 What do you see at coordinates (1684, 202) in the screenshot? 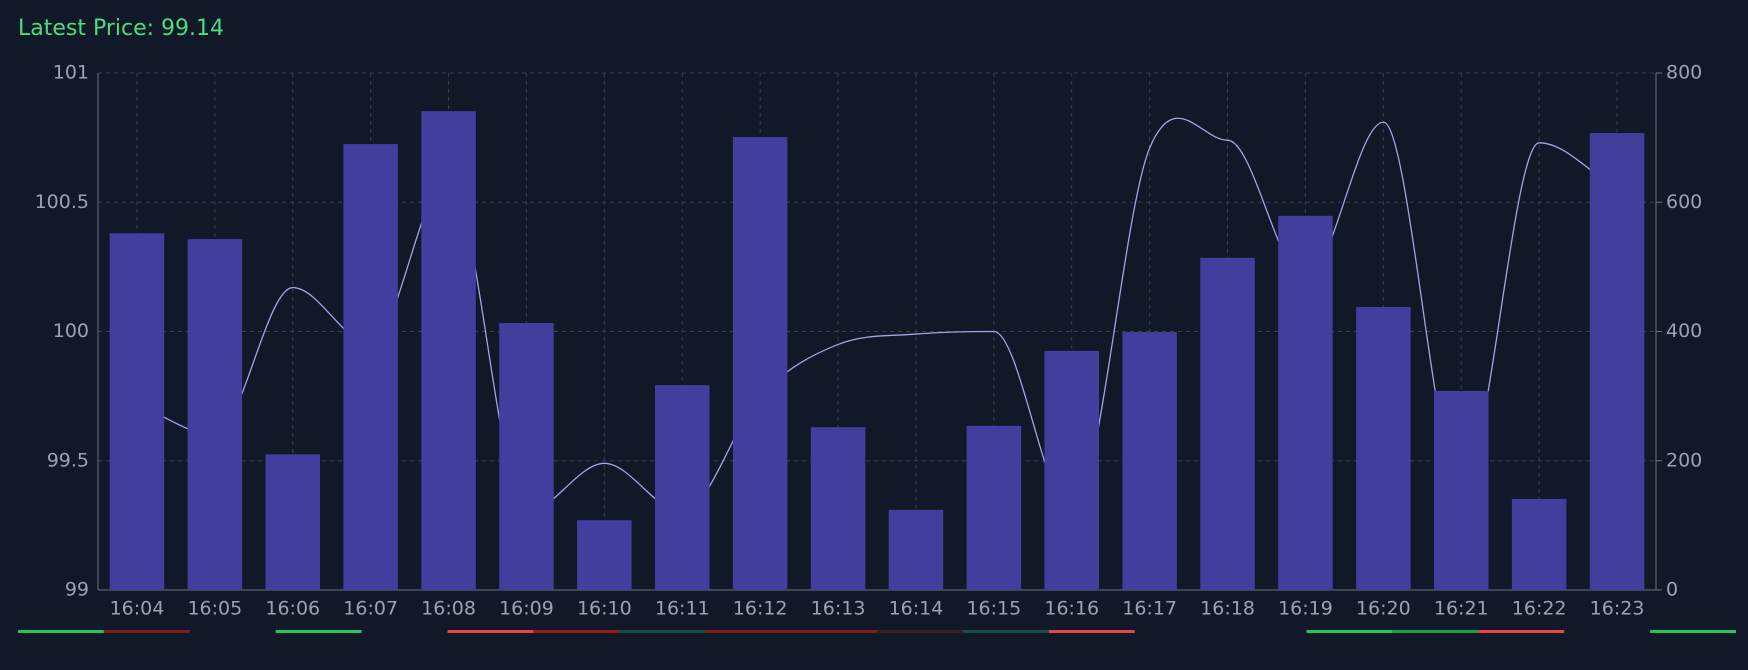
I see `y2-tick-label: 600` at bounding box center [1684, 202].